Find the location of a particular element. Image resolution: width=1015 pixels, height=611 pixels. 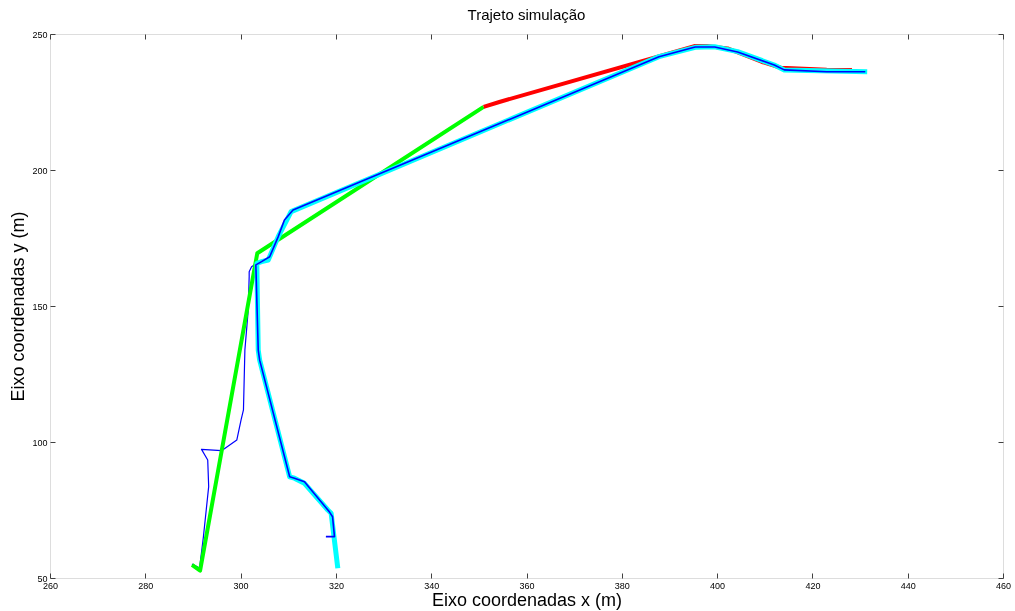

y-tick-label: 250 is located at coordinates (40, 34).